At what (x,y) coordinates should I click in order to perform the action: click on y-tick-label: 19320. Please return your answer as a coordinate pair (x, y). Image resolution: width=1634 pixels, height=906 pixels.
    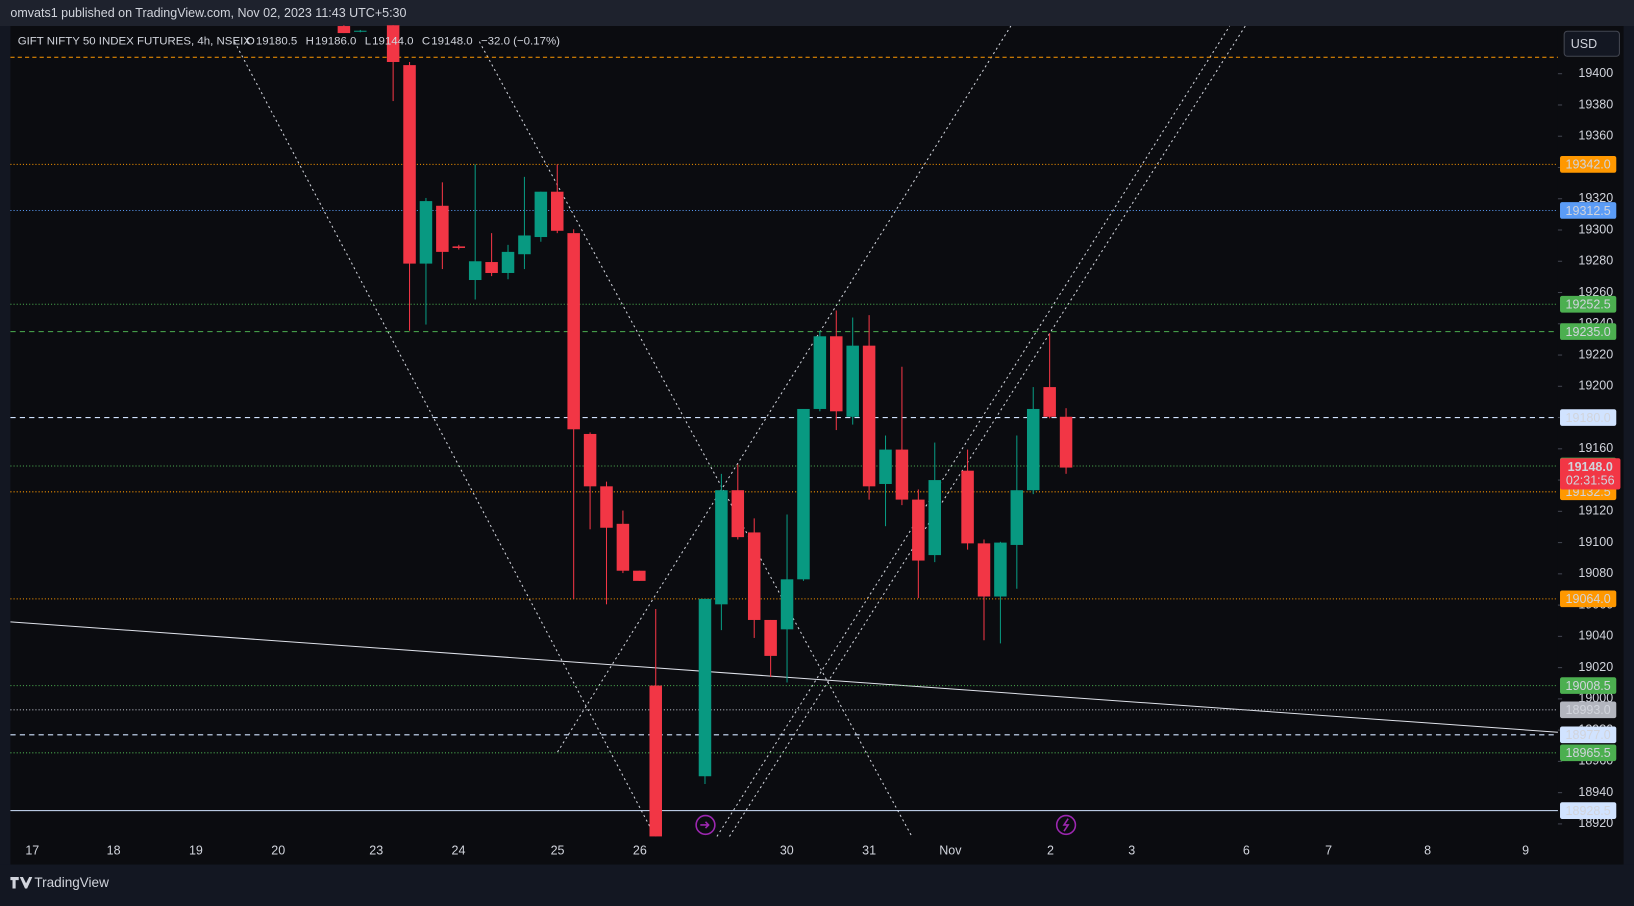
    Looking at the image, I should click on (1595, 198).